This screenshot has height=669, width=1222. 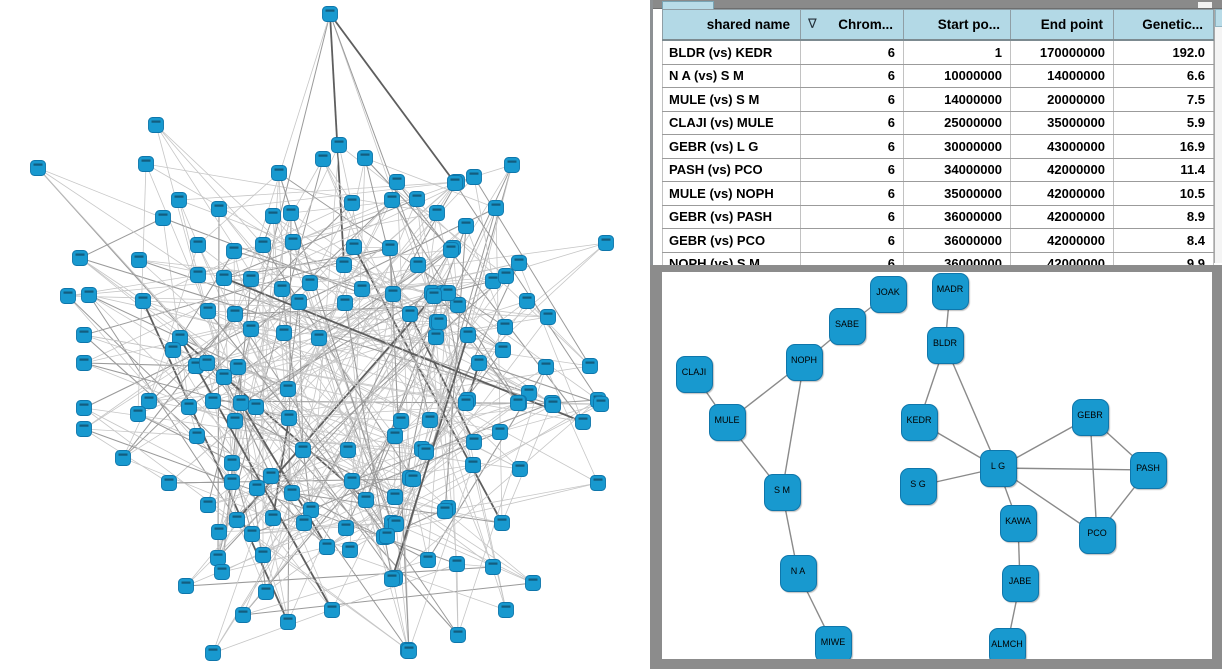 What do you see at coordinates (938, 52) in the screenshot?
I see `table-row: BLDR (vs) KEDR 6 1 170000000 192.0` at bounding box center [938, 52].